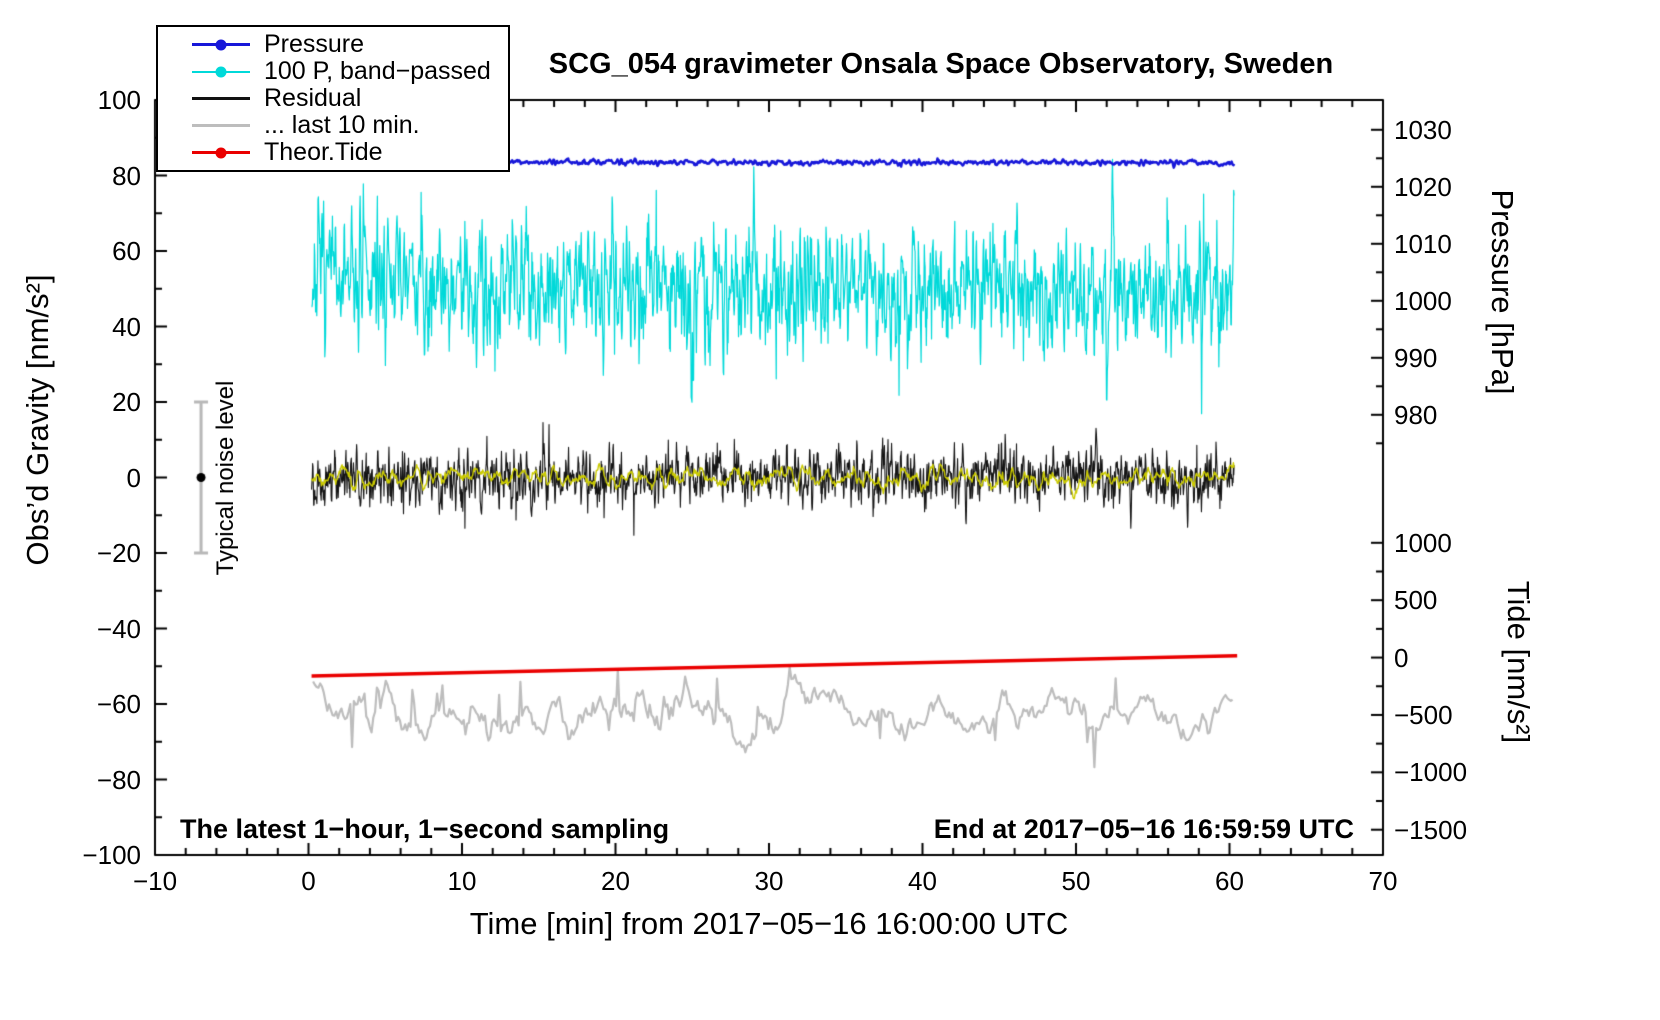 The image size is (1660, 1020). Describe the element at coordinates (118, 779) in the screenshot. I see `gravity-tick-label: −80` at that location.